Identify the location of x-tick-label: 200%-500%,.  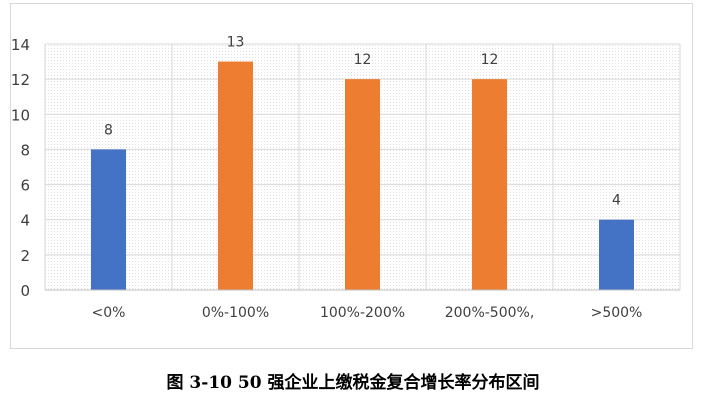
(490, 313).